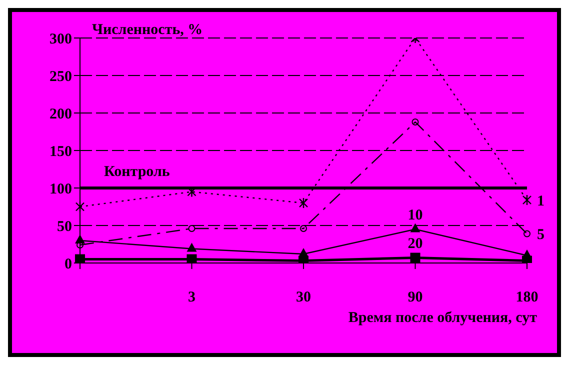 The image size is (569, 365). I want to click on annotation: 20, so click(415, 244).